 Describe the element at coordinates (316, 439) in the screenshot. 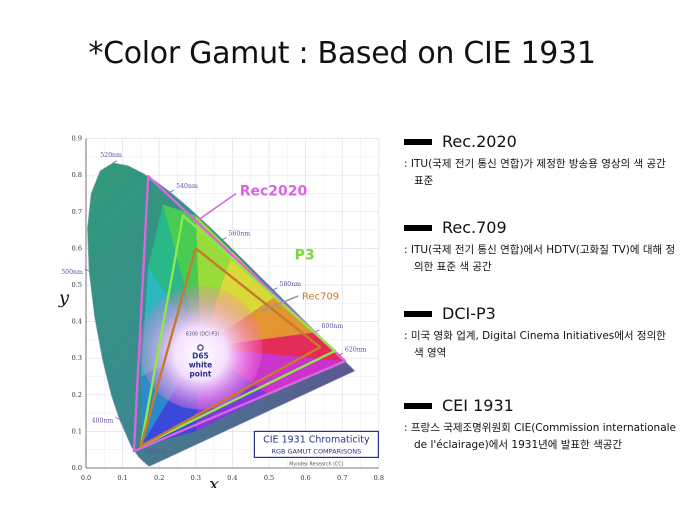

I see `badge-title: CIE 1931 Chromaticity` at that location.